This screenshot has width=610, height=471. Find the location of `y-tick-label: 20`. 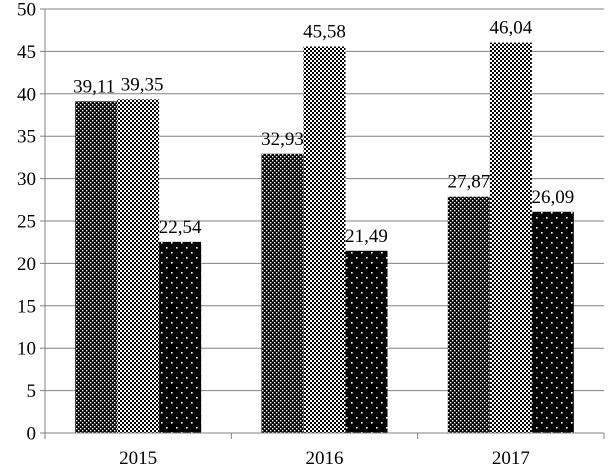

y-tick-label: 20 is located at coordinates (26, 264).